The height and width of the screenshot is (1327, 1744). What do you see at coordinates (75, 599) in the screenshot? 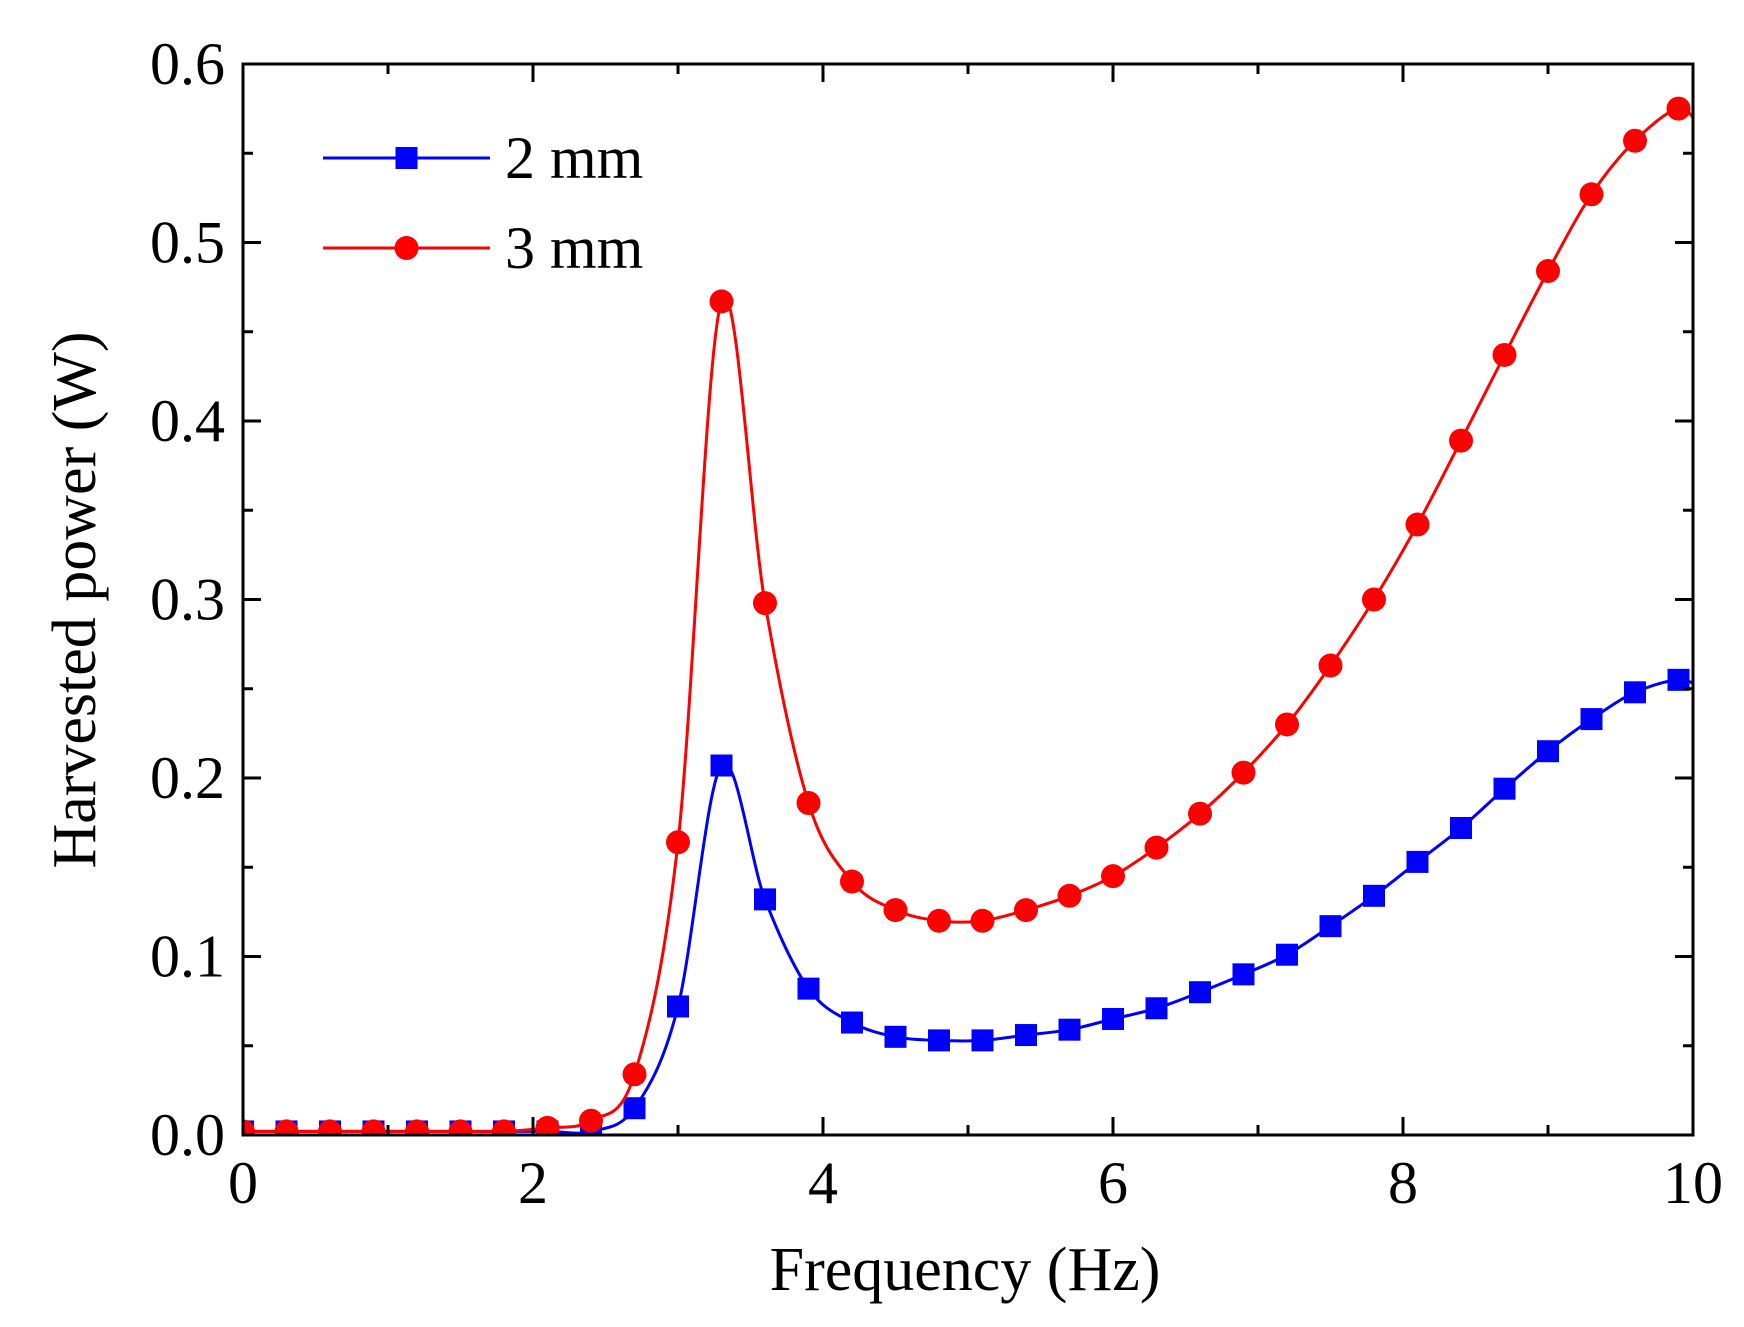
I see `y-axis-title: Harvested power (W)` at bounding box center [75, 599].